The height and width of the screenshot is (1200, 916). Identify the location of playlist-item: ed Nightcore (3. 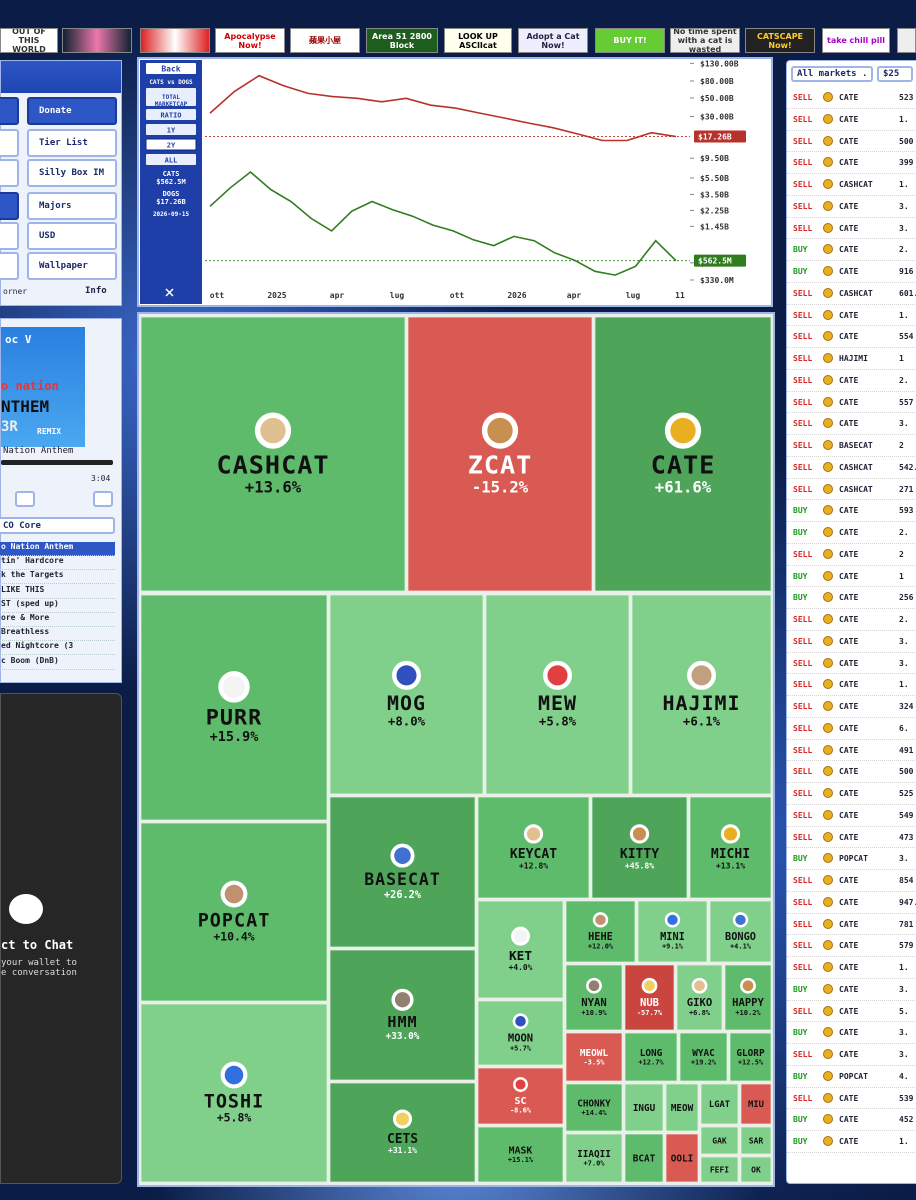
(57, 648).